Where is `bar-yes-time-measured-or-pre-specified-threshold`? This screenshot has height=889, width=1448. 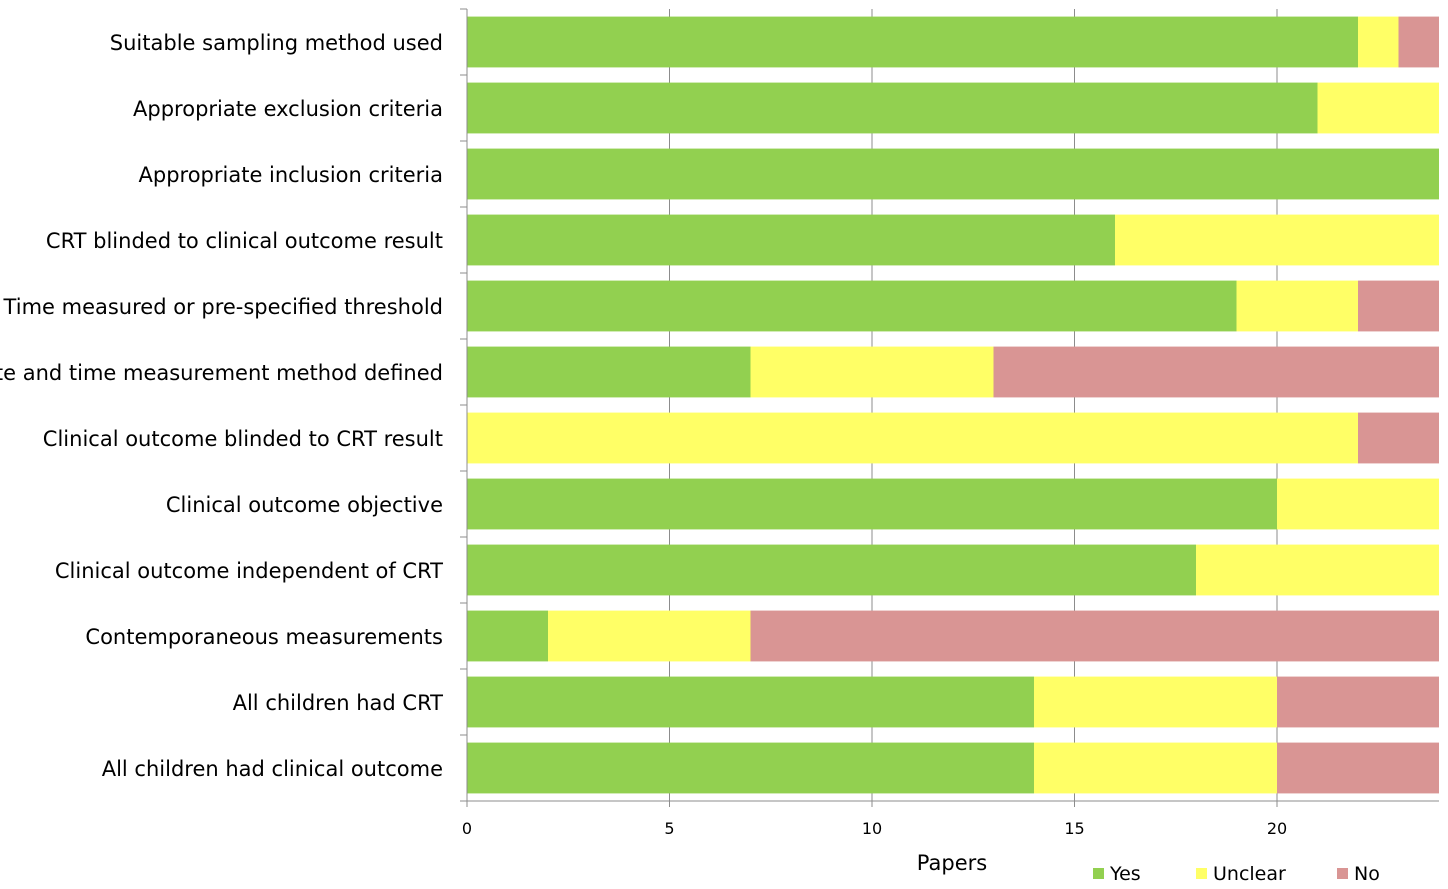 bar-yes-time-measured-or-pre-specified-threshold is located at coordinates (852, 306).